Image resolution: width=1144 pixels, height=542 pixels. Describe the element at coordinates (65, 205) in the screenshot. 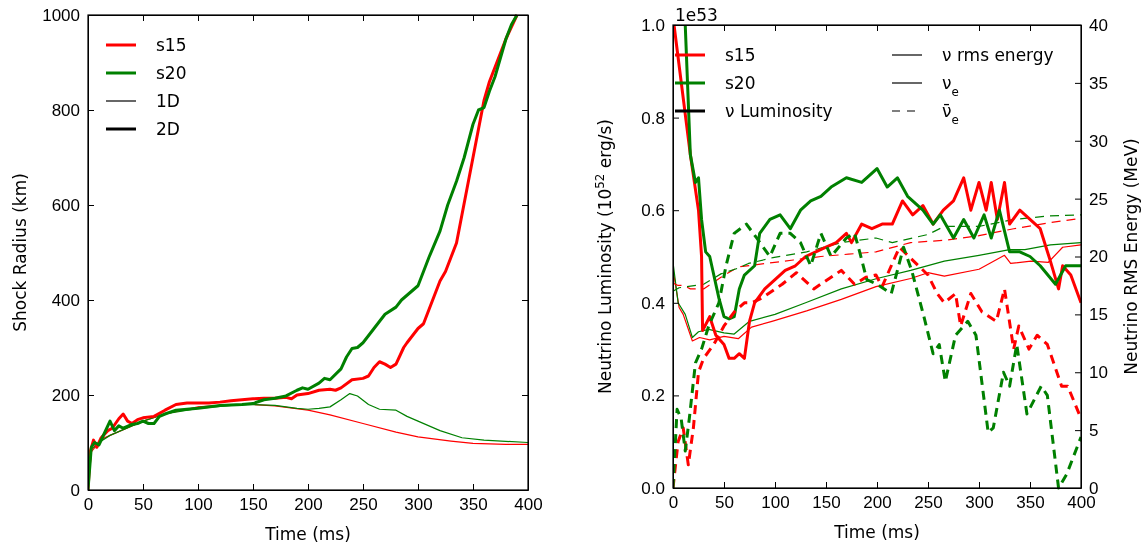

I see `y-tick-label: 600` at that location.